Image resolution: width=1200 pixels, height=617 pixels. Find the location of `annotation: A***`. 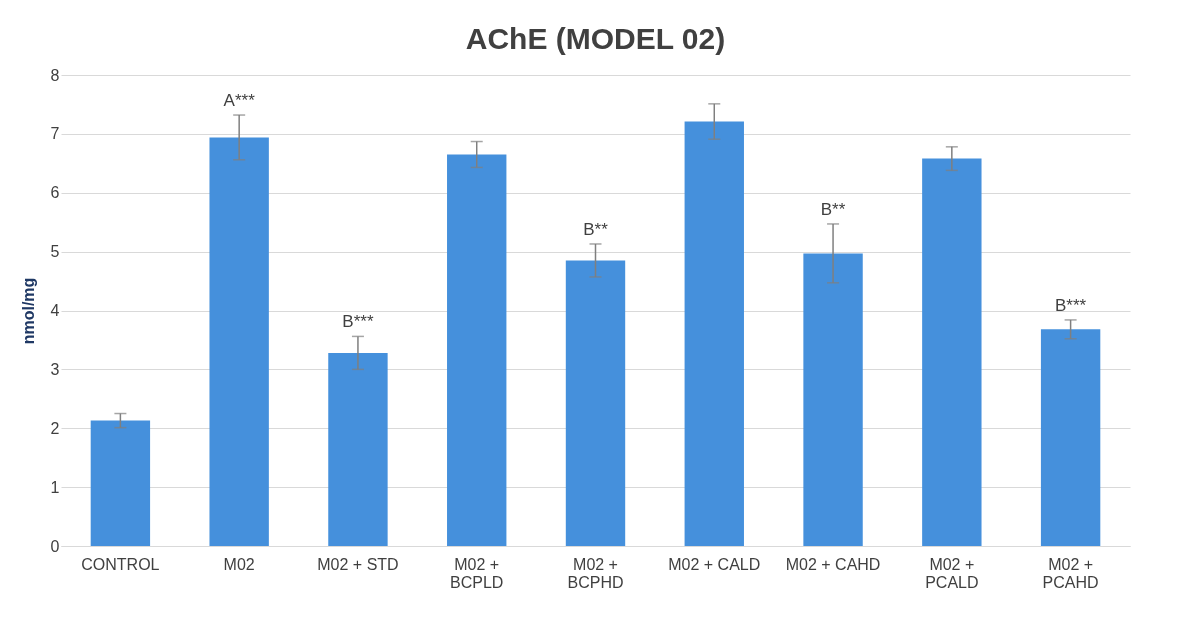

annotation: A*** is located at coordinates (239, 101).